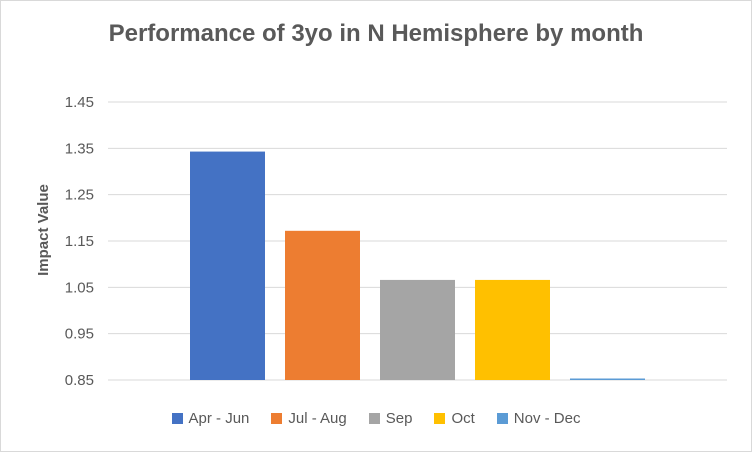 This screenshot has height=452, width=752. Describe the element at coordinates (463, 418) in the screenshot. I see `legend-label: Oct` at that location.